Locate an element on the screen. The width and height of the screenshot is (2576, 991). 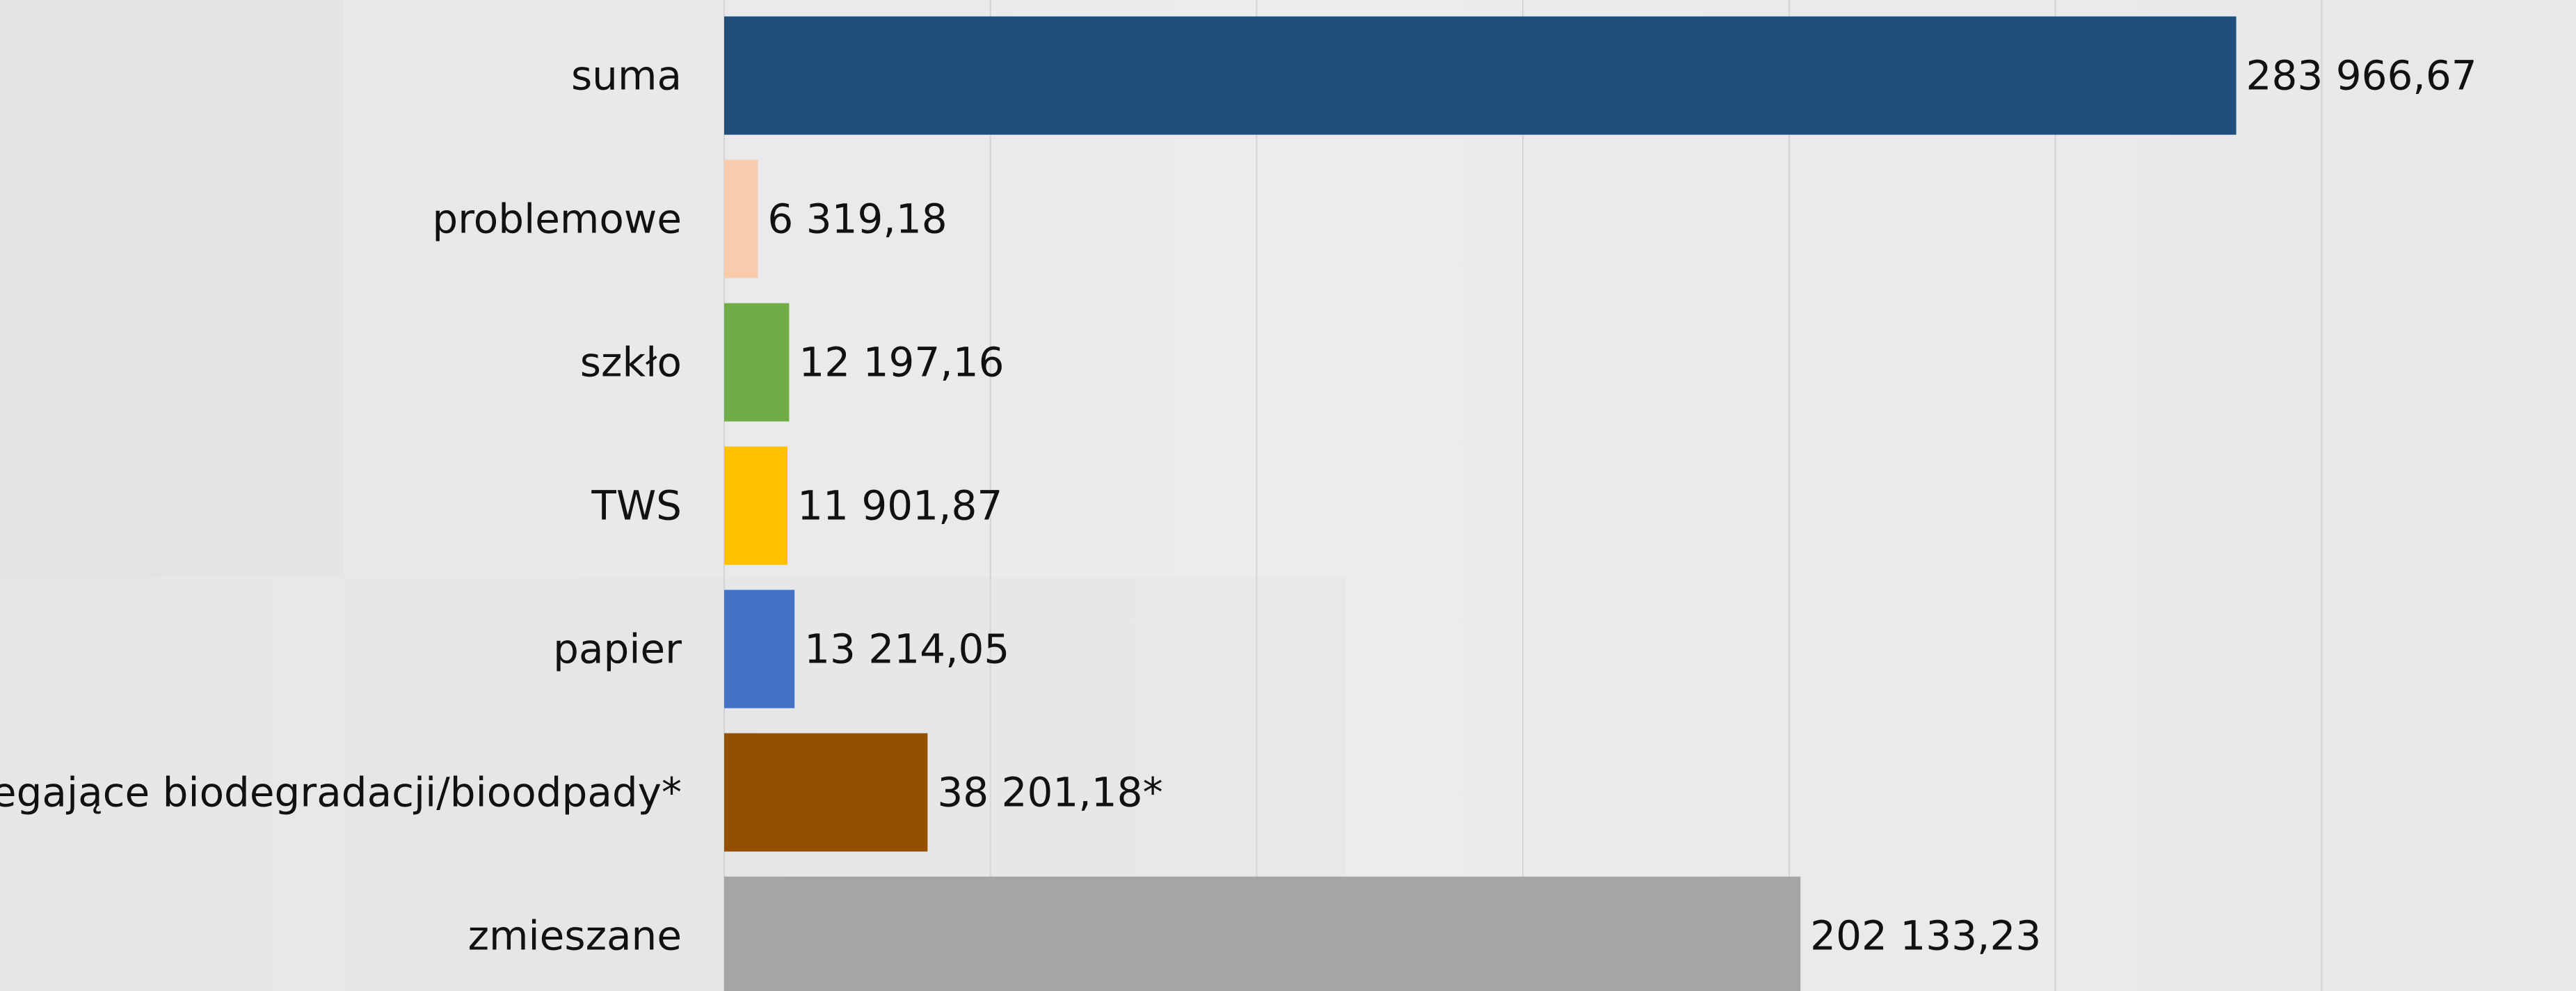
y-tick-label: ulegające biodegradacji/bioodpady* is located at coordinates (341, 792).